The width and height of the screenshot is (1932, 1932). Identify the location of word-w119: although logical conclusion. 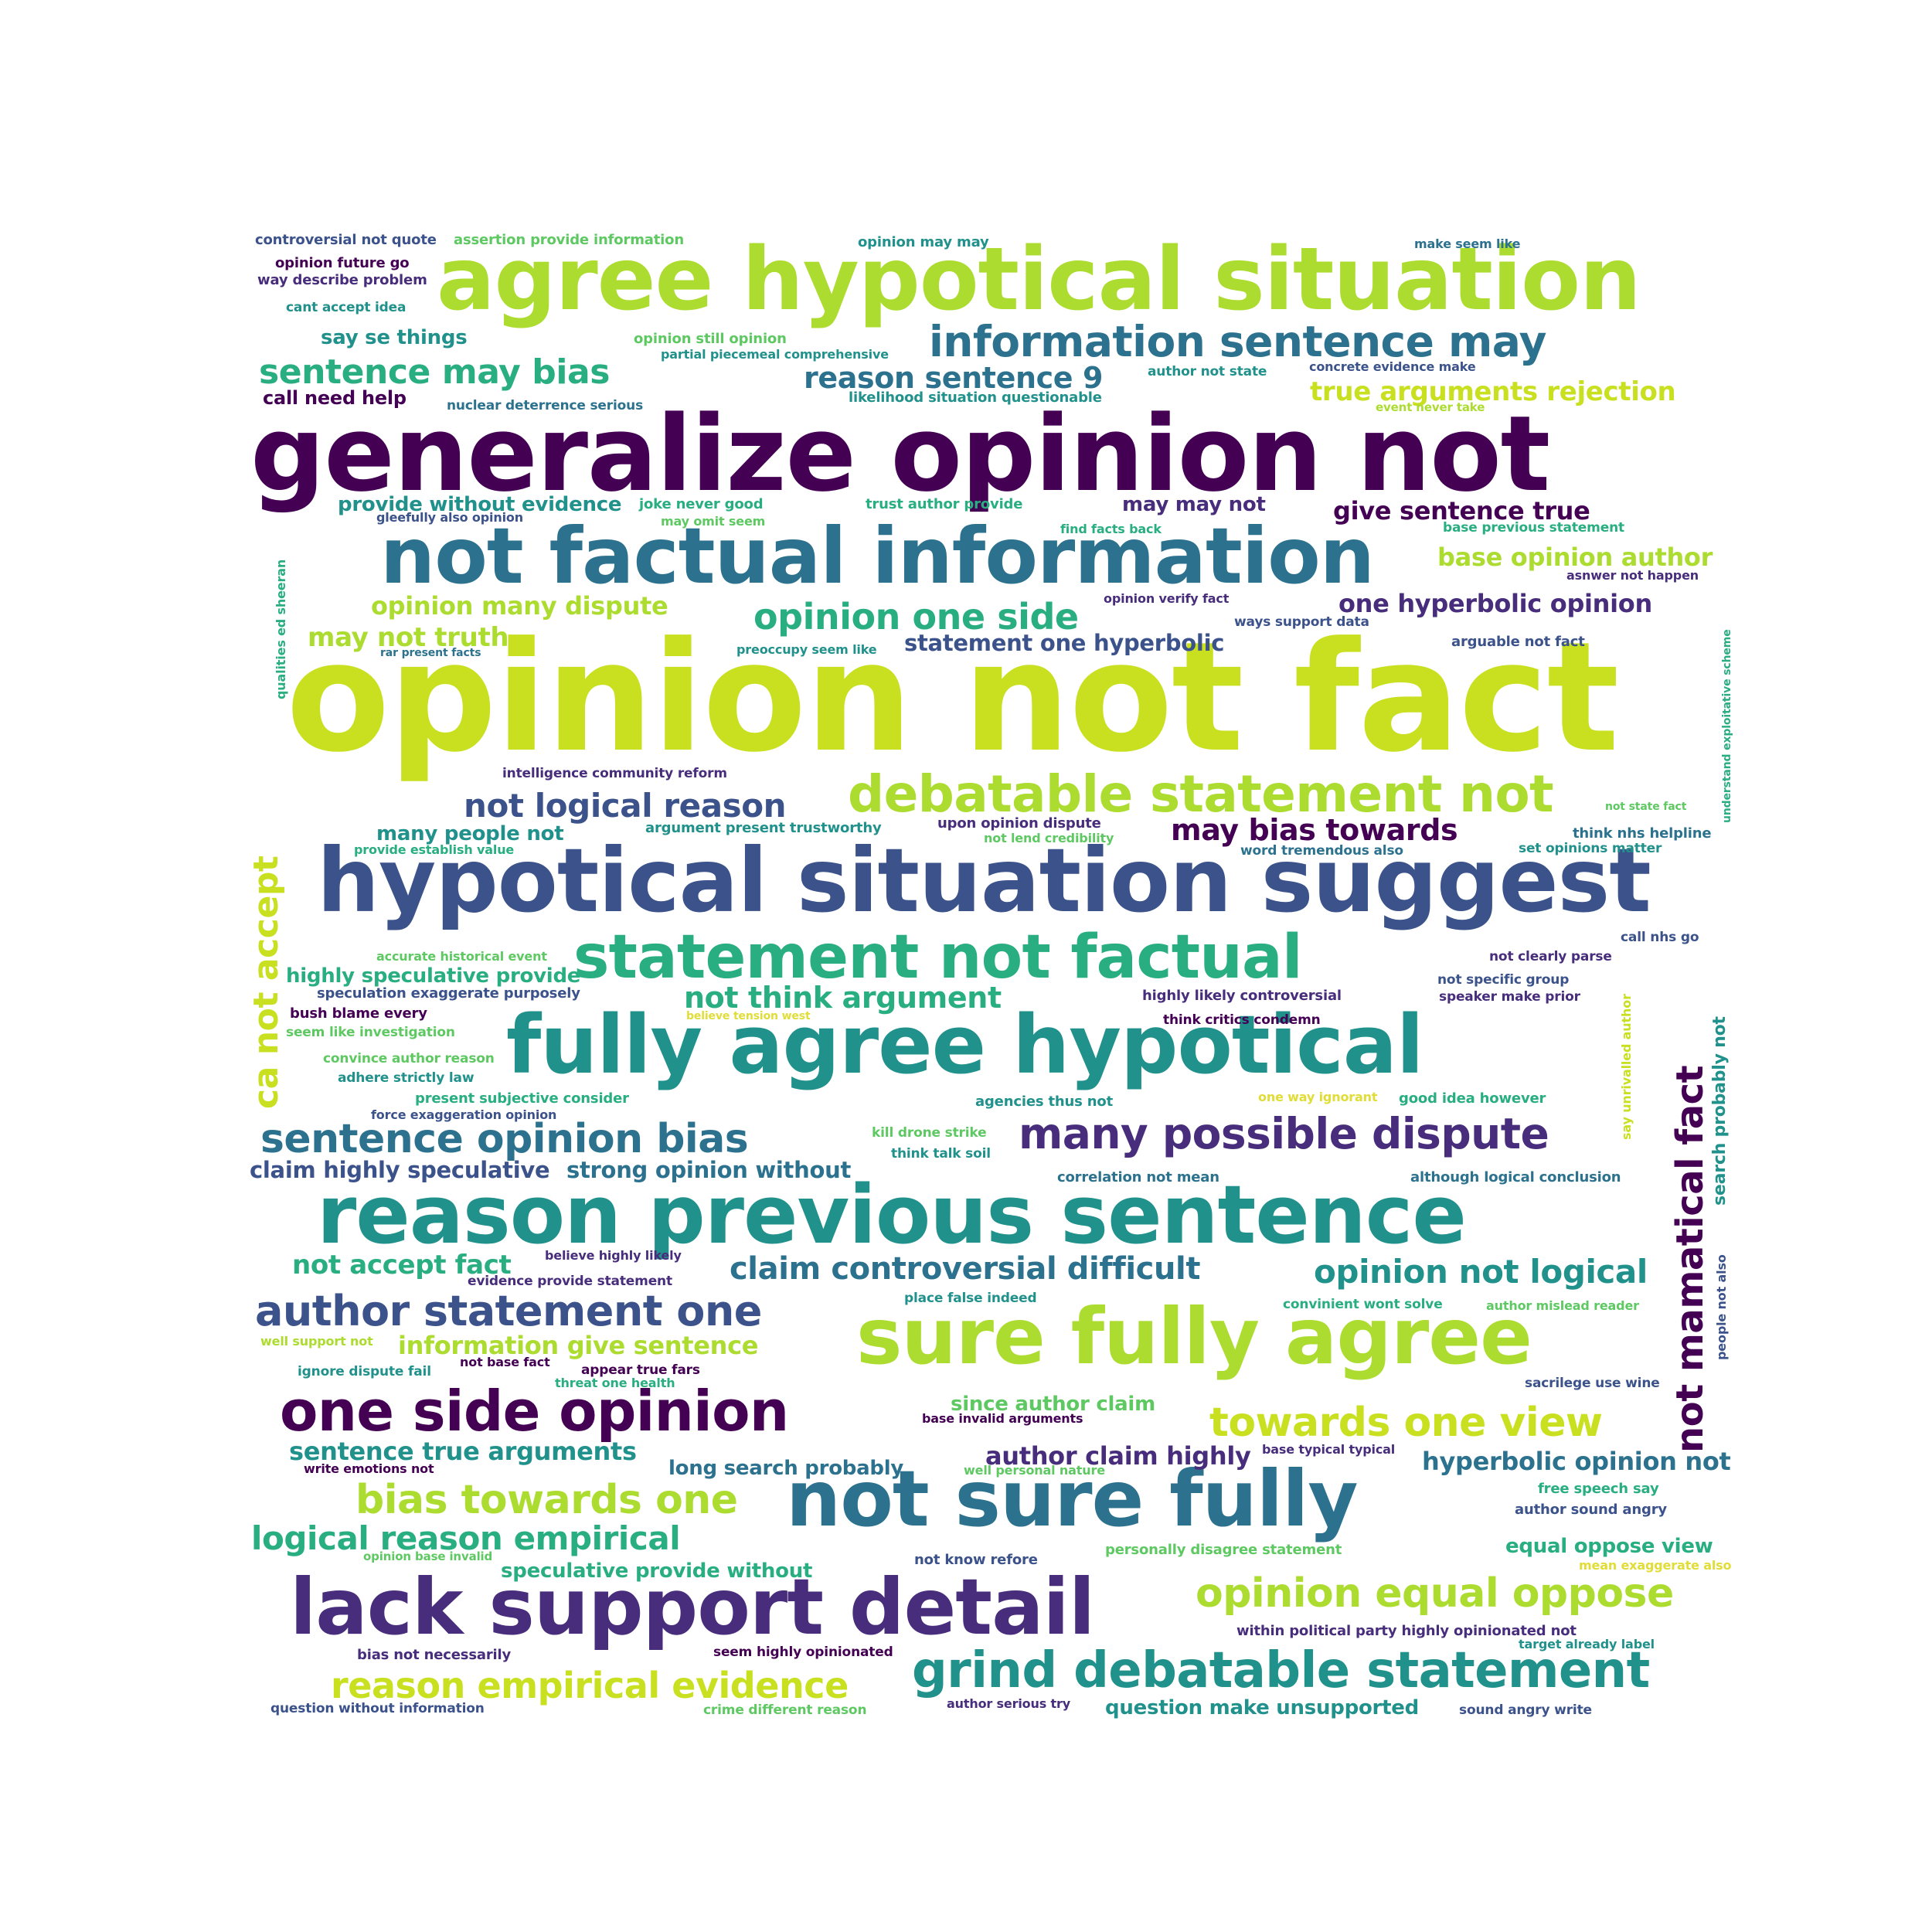
(1516, 1177).